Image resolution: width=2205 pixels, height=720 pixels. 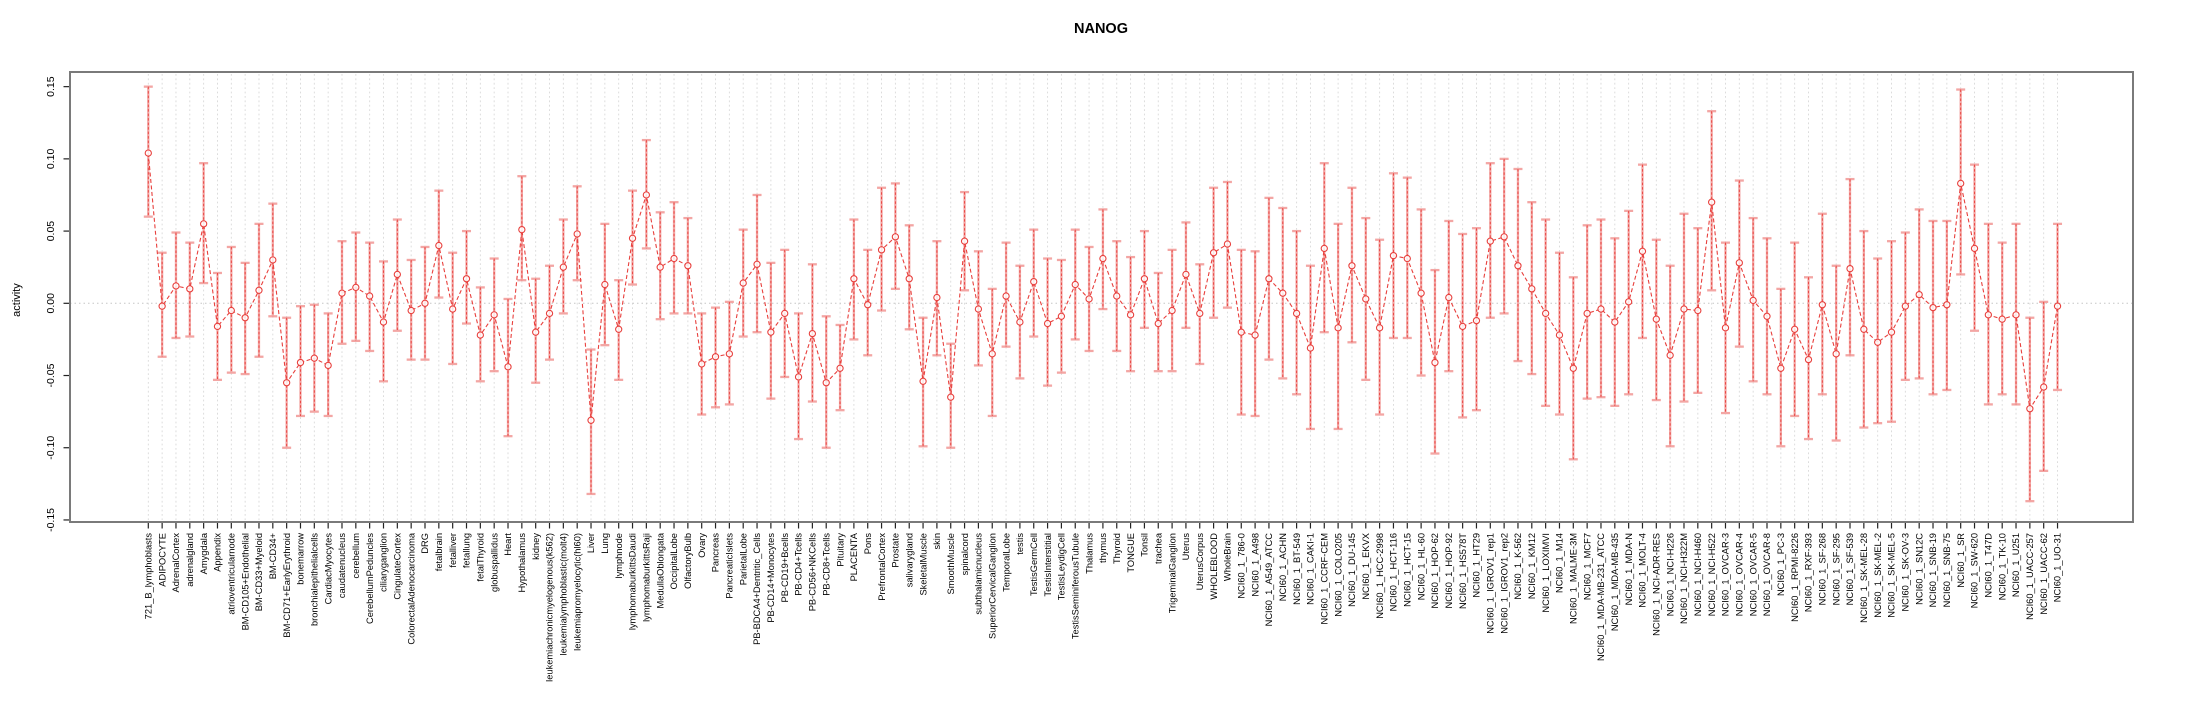 I want to click on x-tick-label: Appendix, so click(x=218, y=552).